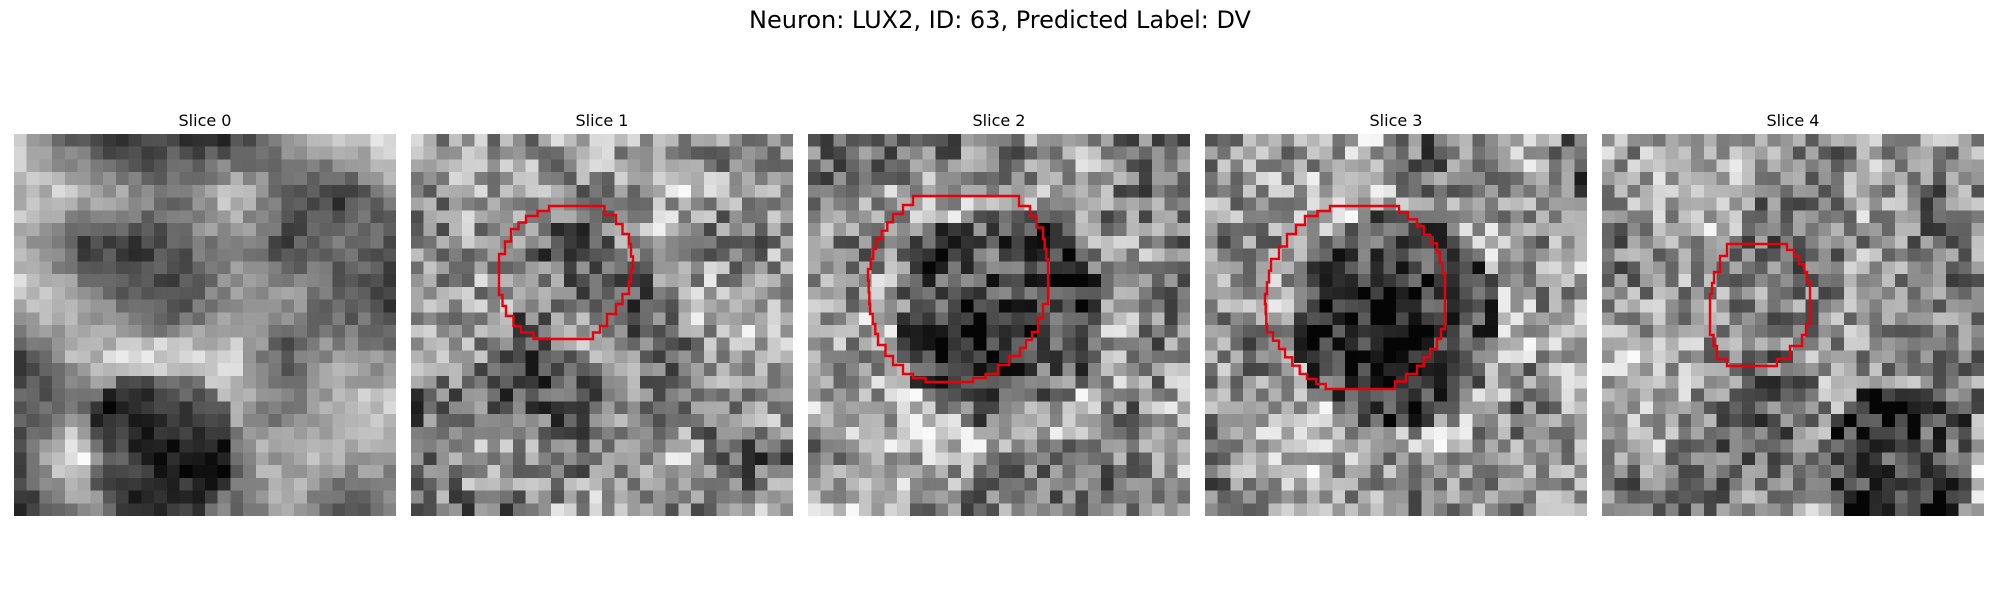  What do you see at coordinates (999, 120) in the screenshot?
I see `slice-title: Slice 2` at bounding box center [999, 120].